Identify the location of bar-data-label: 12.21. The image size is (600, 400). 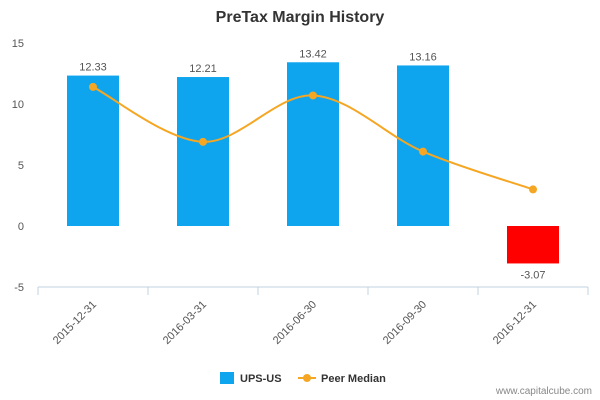
(203, 69).